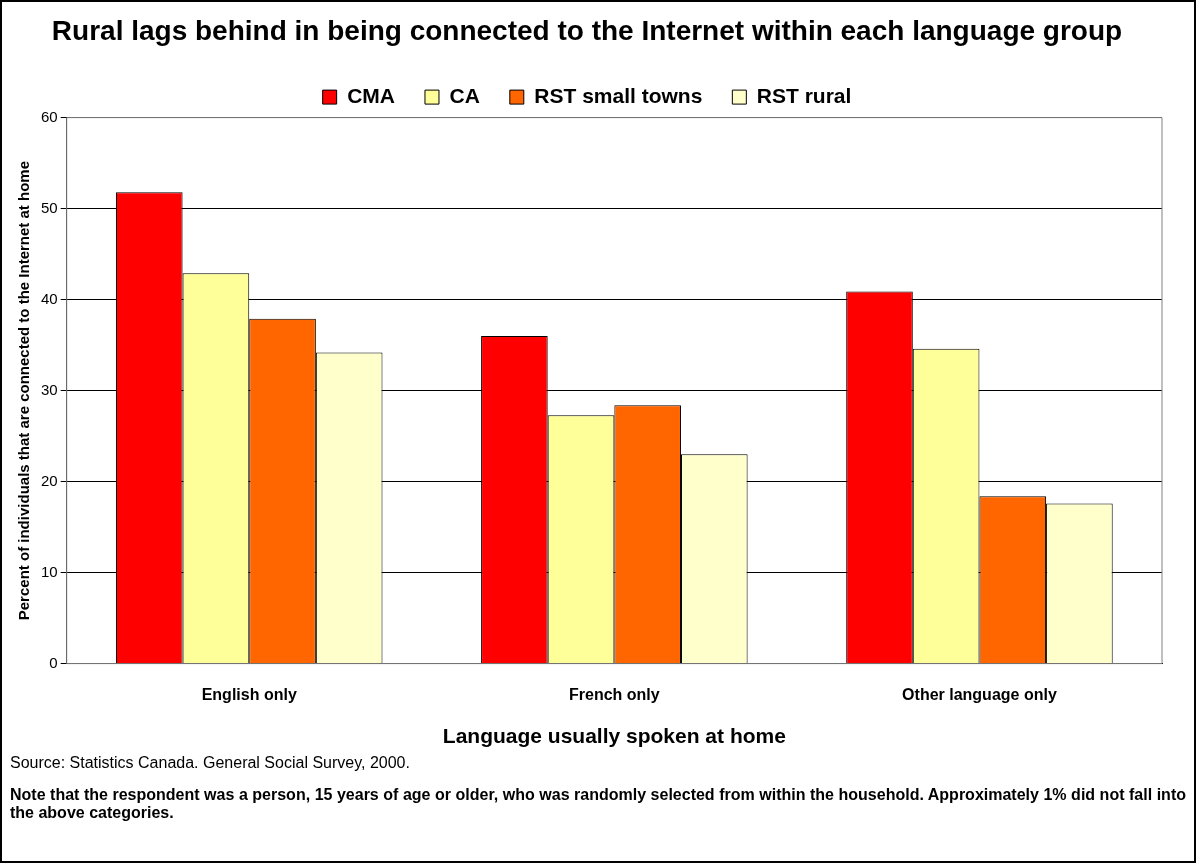 This screenshot has height=867, width=1200. I want to click on x-tick-label: English only, so click(249, 694).